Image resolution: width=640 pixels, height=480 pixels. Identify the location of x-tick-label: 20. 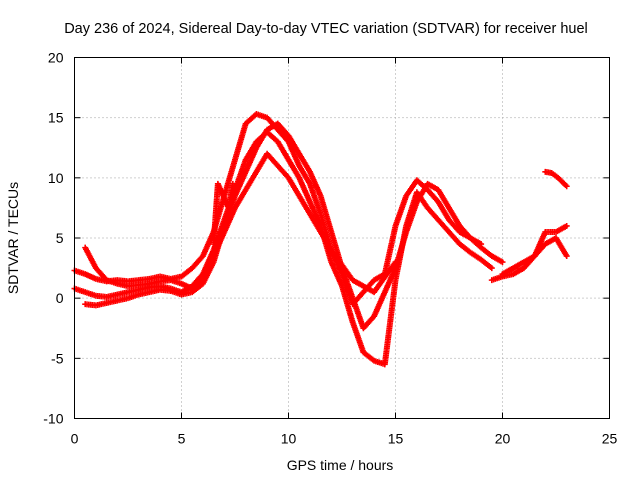
(503, 439).